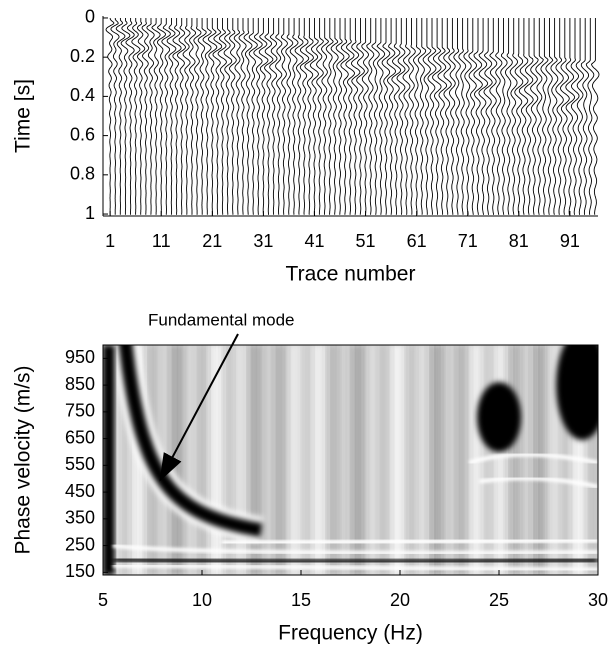 The width and height of the screenshot is (609, 651). Describe the element at coordinates (598, 600) in the screenshot. I see `x-tick-label: 30` at that location.